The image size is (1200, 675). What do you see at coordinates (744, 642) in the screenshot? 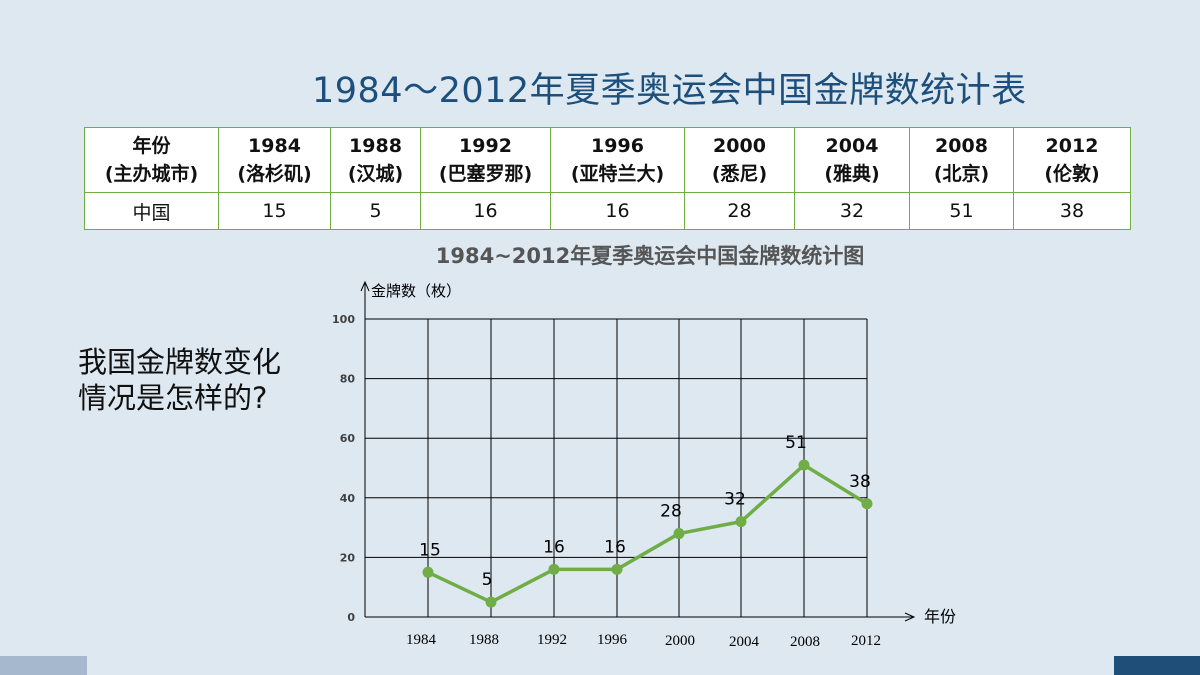
I see `x-tick-label: 2004` at bounding box center [744, 642].